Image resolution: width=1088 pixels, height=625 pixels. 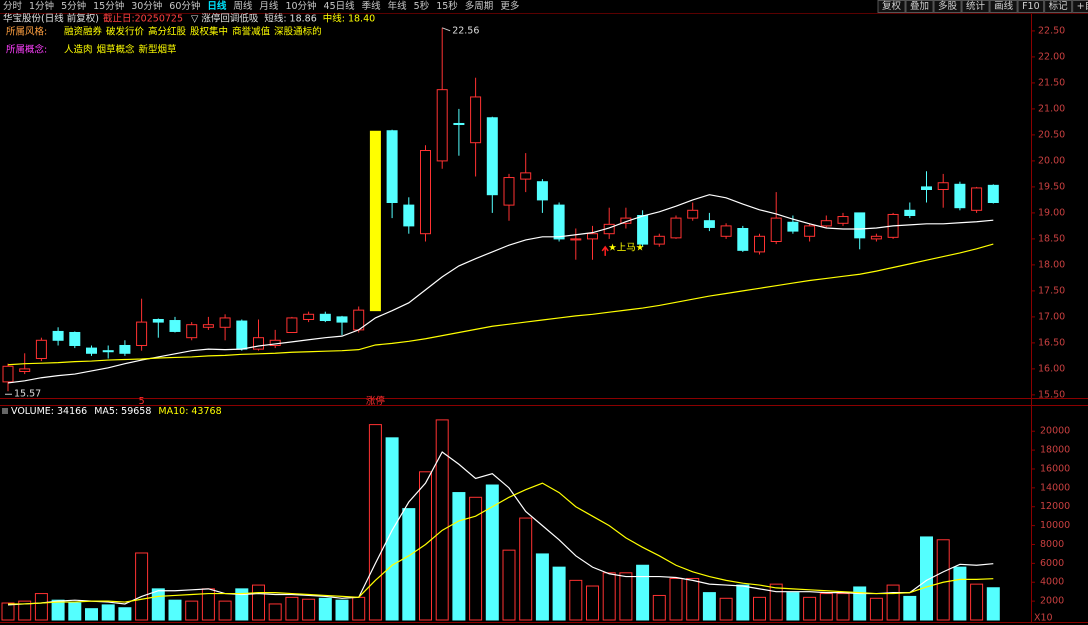 What do you see at coordinates (217, 6) in the screenshot?
I see `period-tab: 日线` at bounding box center [217, 6].